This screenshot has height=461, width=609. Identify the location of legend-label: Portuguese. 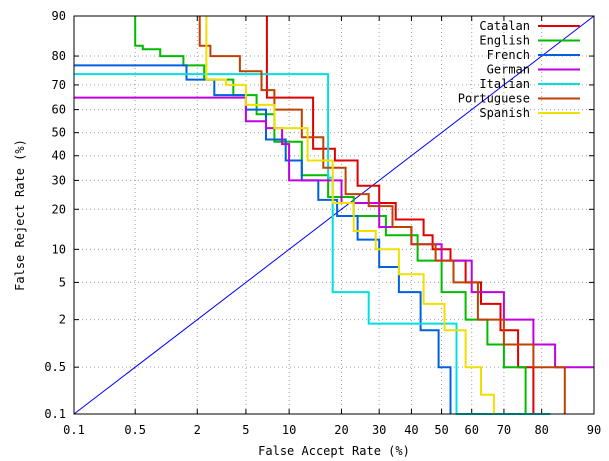
(494, 99).